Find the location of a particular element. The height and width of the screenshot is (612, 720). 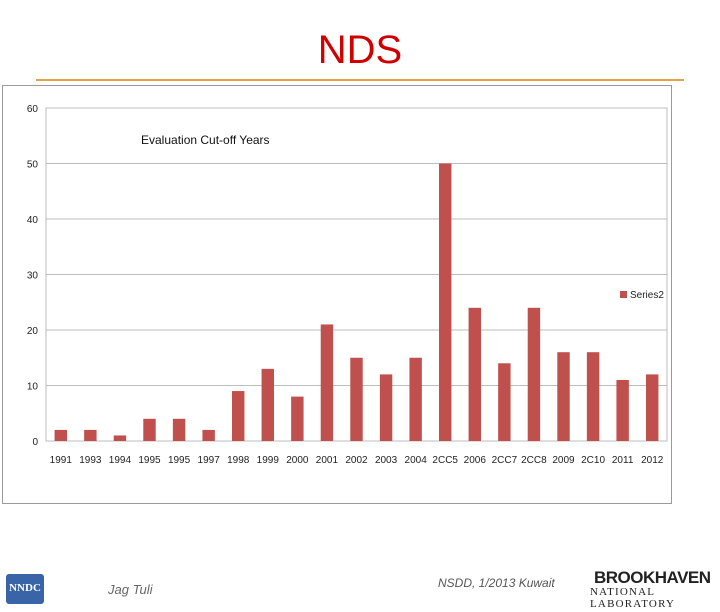

x-tick-label: 1991 is located at coordinates (61, 460).